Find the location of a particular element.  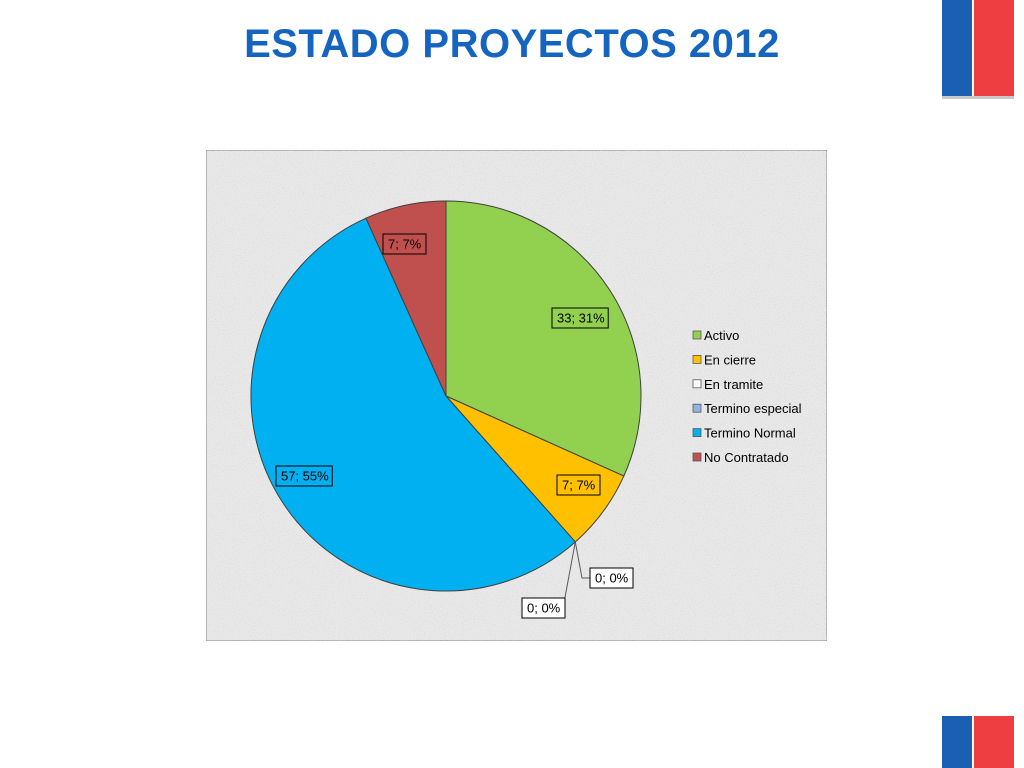

flag-shadow is located at coordinates (978, 97).